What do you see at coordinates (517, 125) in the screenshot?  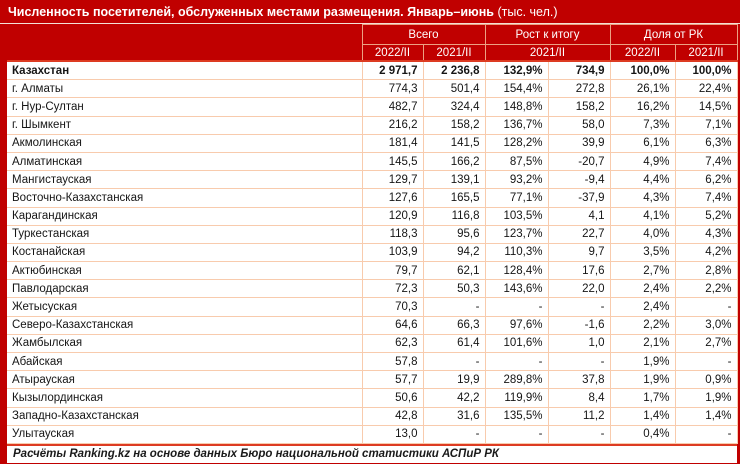 I see `value-cell: 136,7%` at bounding box center [517, 125].